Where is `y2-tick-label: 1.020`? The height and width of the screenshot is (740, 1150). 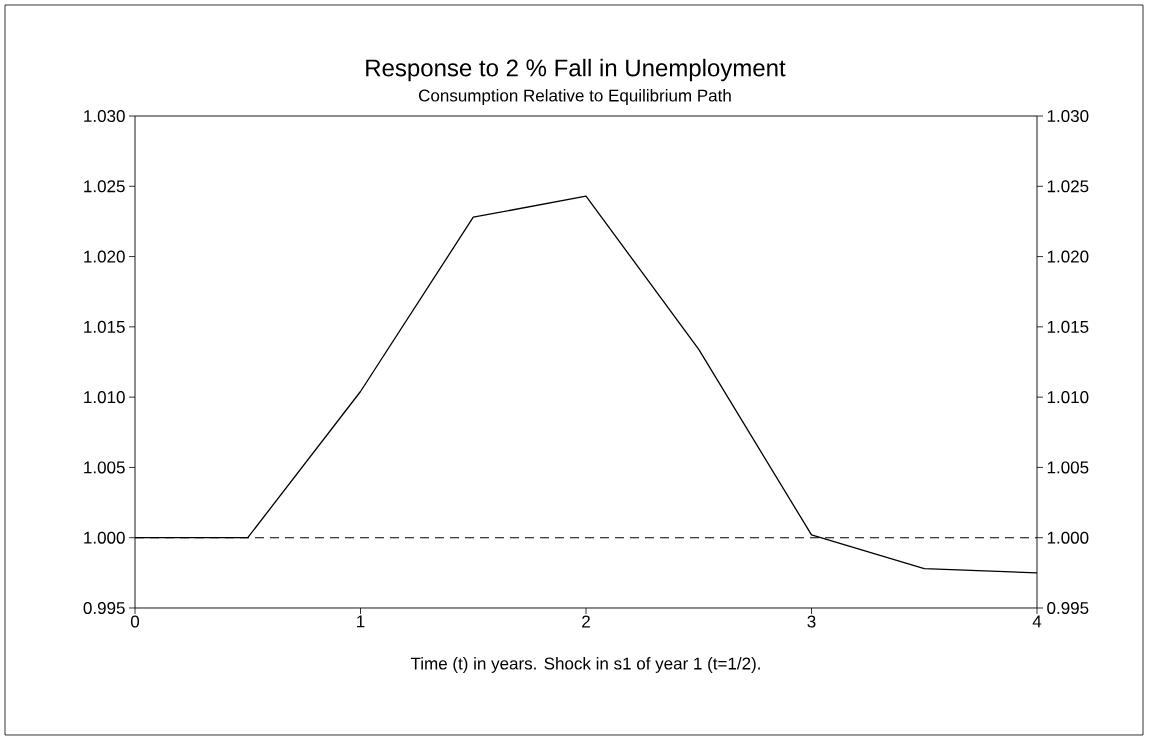
y2-tick-label: 1.020 is located at coordinates (1068, 256).